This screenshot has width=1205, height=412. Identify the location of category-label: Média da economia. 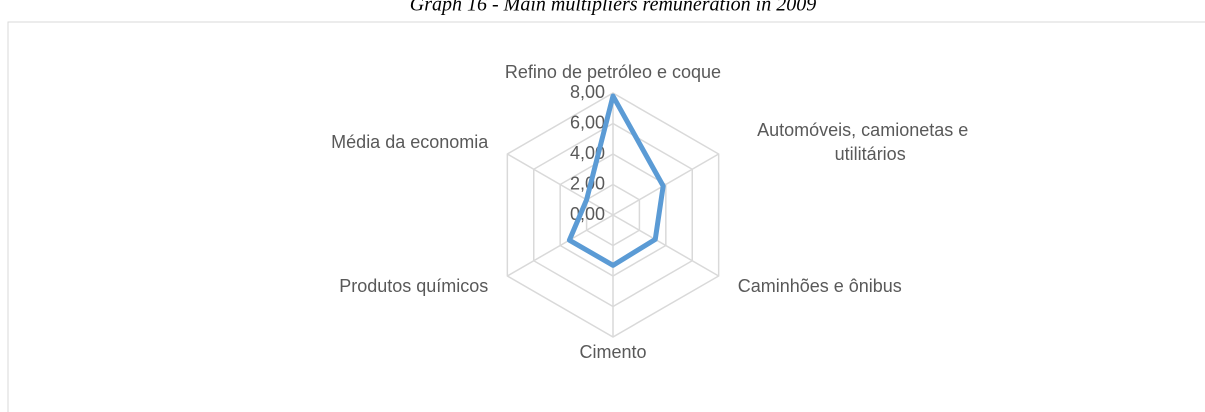
(410, 142).